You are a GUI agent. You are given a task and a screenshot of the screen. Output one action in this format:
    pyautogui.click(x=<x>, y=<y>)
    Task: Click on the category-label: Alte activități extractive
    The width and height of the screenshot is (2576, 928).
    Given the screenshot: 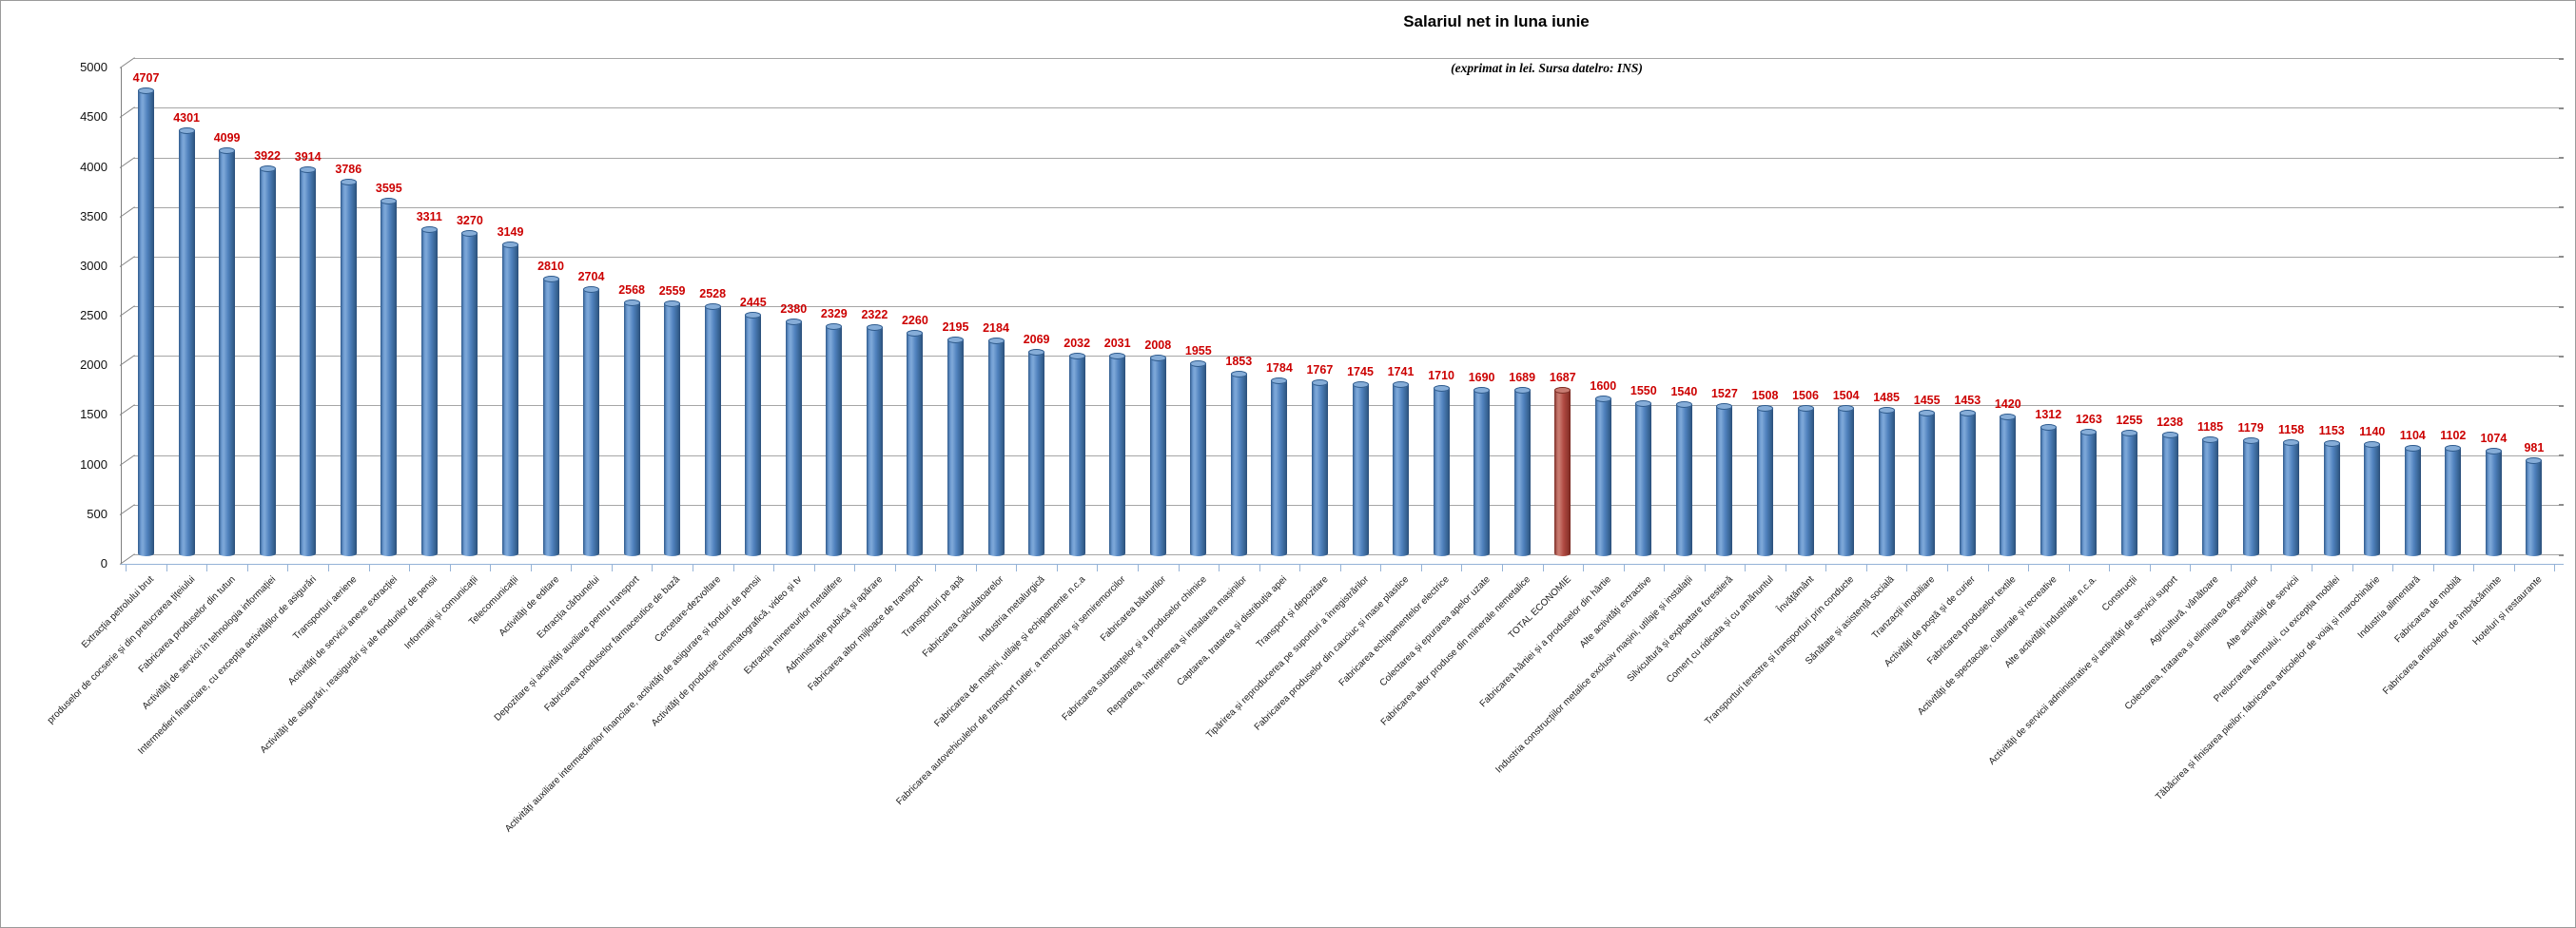 What is the action you would take?
    pyautogui.click(x=1616, y=612)
    